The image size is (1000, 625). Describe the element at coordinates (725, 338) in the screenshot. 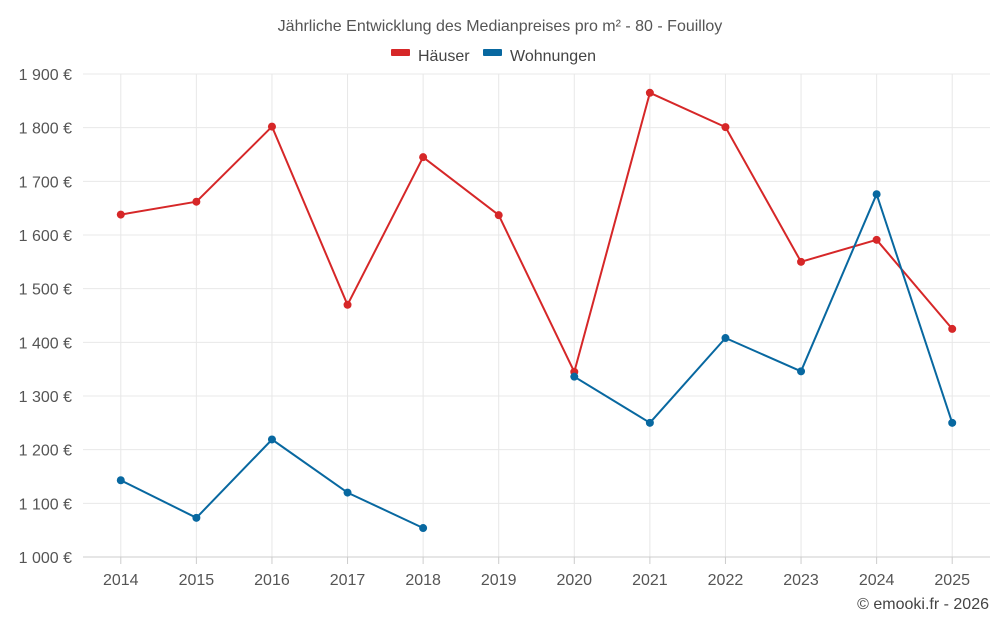

I see `data-point-wohnungen-2022` at that location.